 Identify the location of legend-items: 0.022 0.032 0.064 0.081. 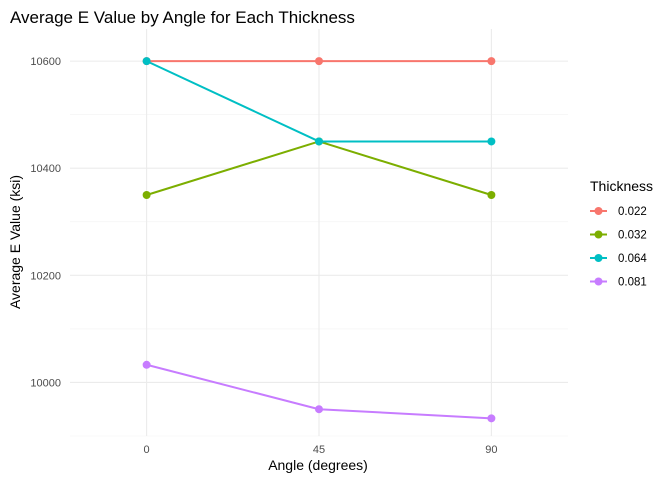
(618, 247).